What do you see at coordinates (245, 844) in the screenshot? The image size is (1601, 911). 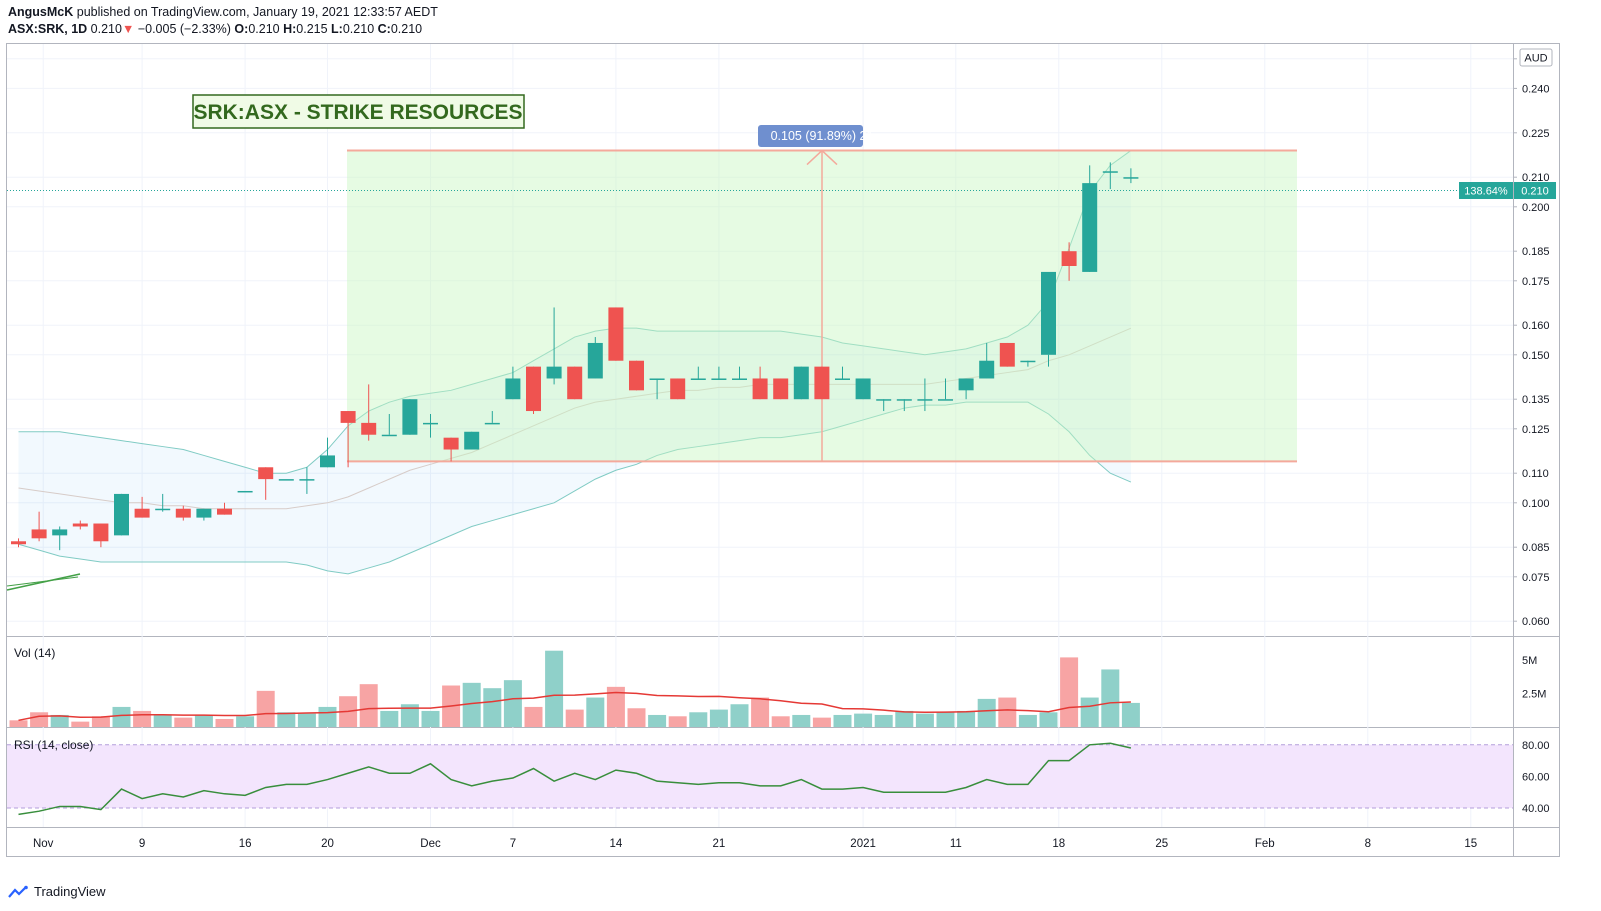 I see `time-tick-label: 16` at bounding box center [245, 844].